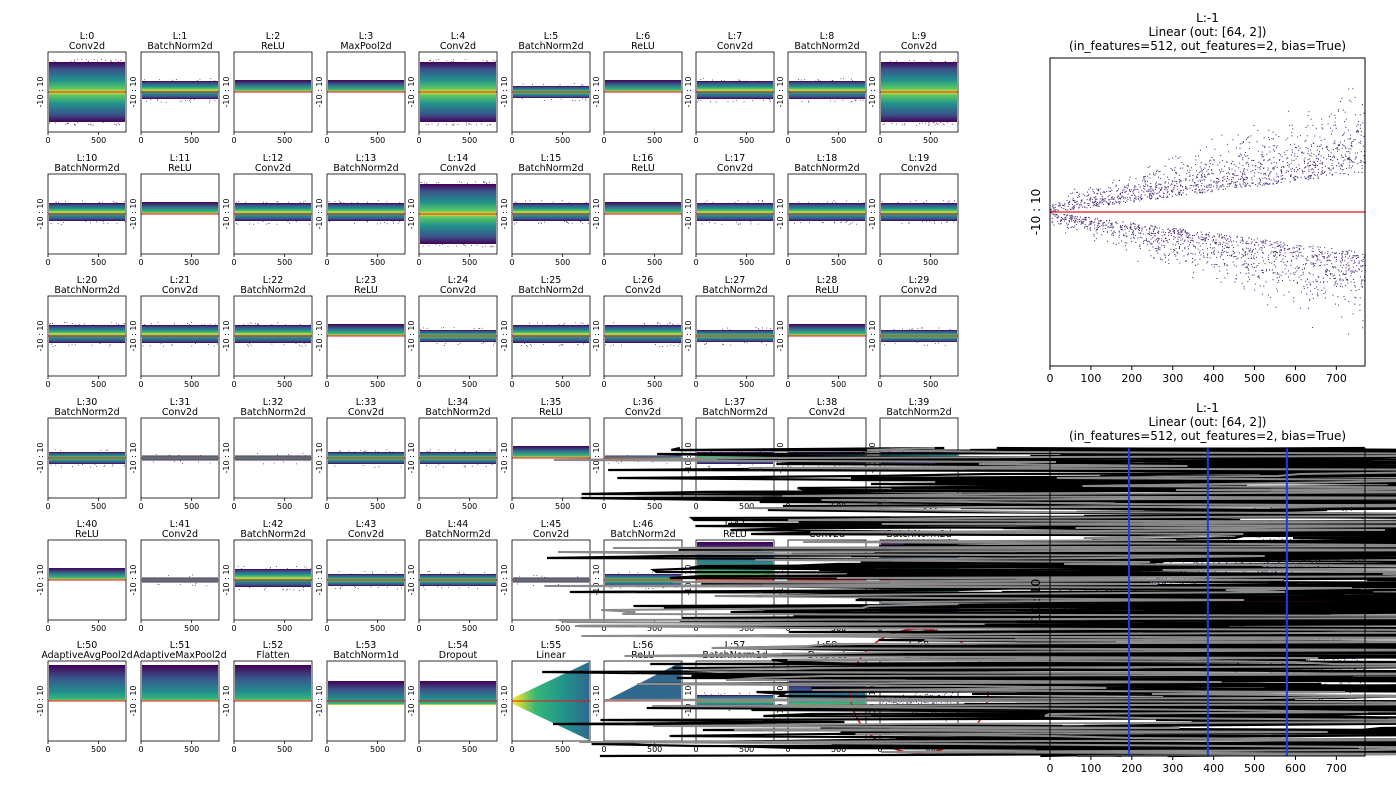 Image resolution: width=1396 pixels, height=794 pixels. Describe the element at coordinates (326, 384) in the screenshot. I see `x-tick-label: 0` at that location.